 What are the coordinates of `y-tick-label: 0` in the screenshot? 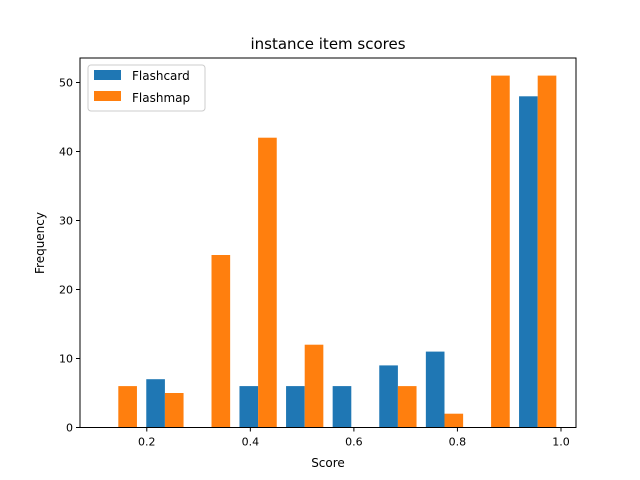 It's located at (69, 428).